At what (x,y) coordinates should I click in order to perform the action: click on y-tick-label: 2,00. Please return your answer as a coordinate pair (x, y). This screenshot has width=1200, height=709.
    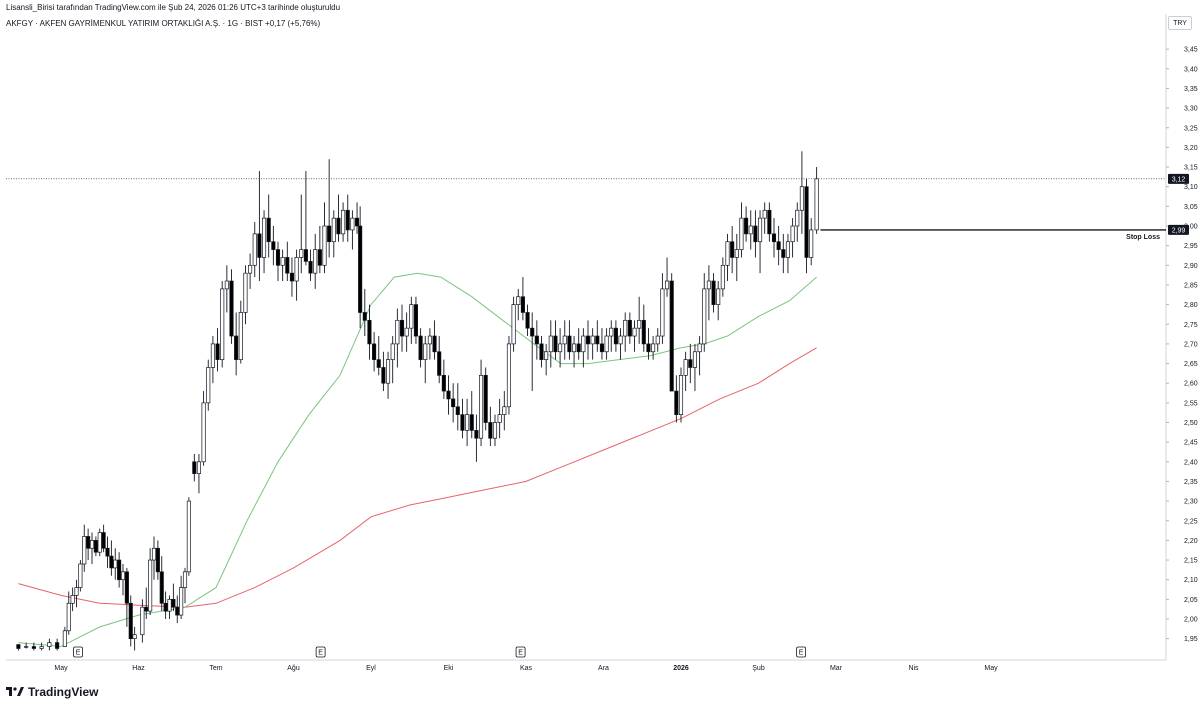
    Looking at the image, I should click on (1191, 620).